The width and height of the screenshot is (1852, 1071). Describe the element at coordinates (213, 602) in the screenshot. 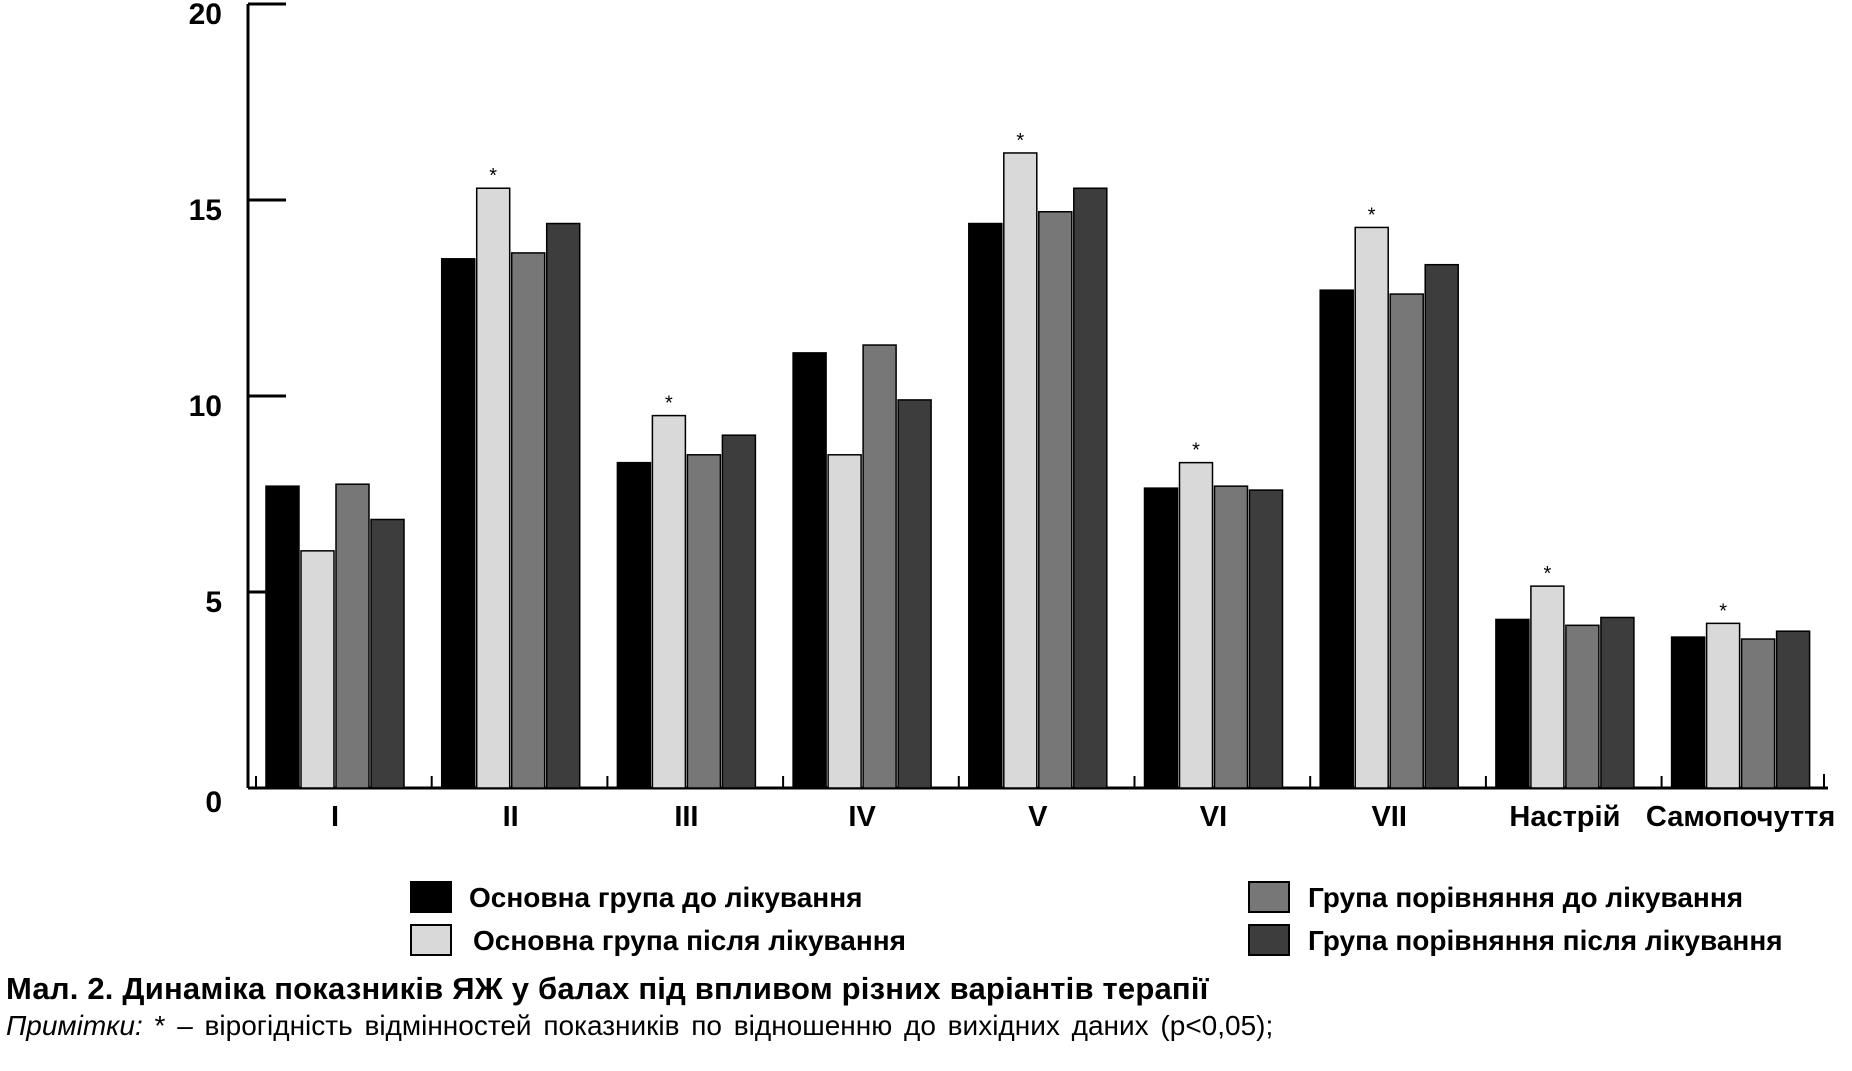

I see `y-tick-label: 5` at that location.